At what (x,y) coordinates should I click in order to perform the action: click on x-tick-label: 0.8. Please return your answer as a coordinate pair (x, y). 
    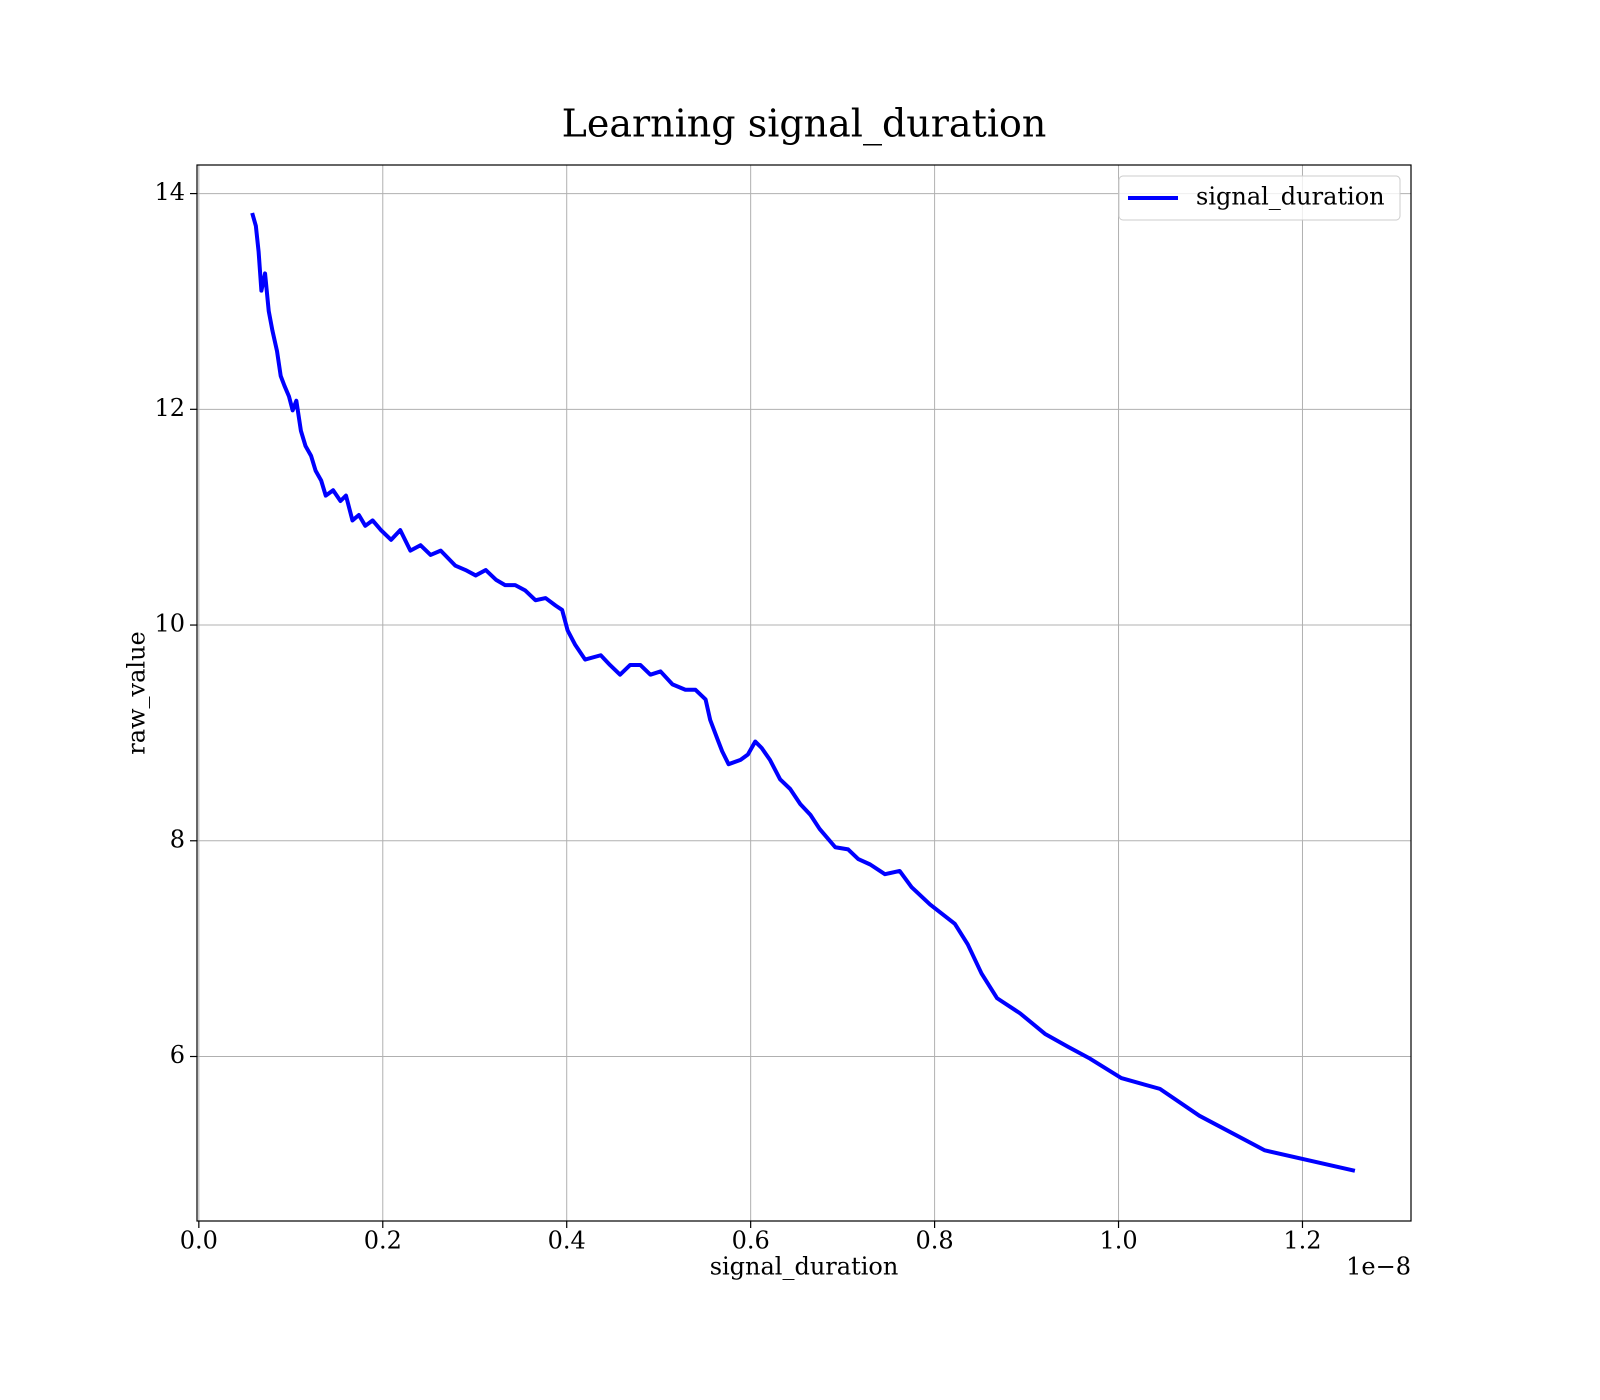
    Looking at the image, I should click on (935, 1241).